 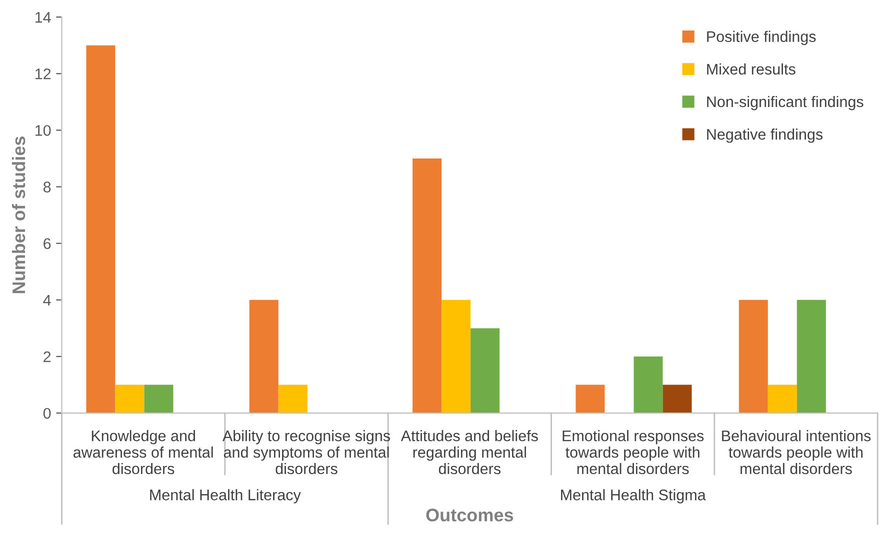 I want to click on x-tick-label: Attitudes and beliefs regarding mental disorders, so click(x=469, y=452).